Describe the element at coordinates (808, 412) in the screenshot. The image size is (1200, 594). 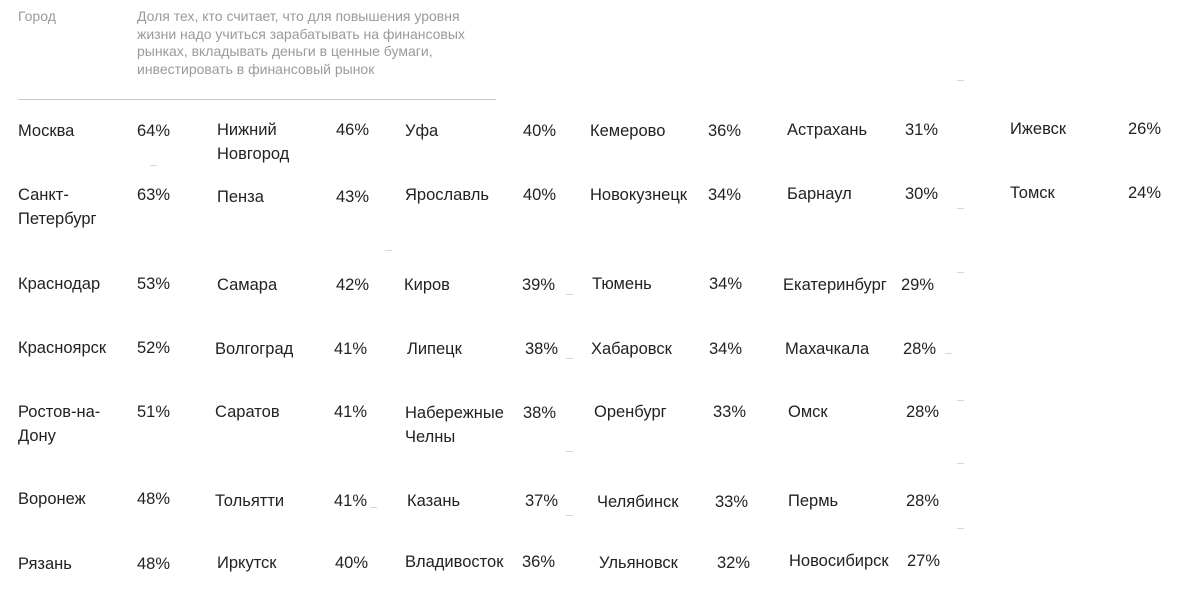
I see `city-name: Омск` at that location.